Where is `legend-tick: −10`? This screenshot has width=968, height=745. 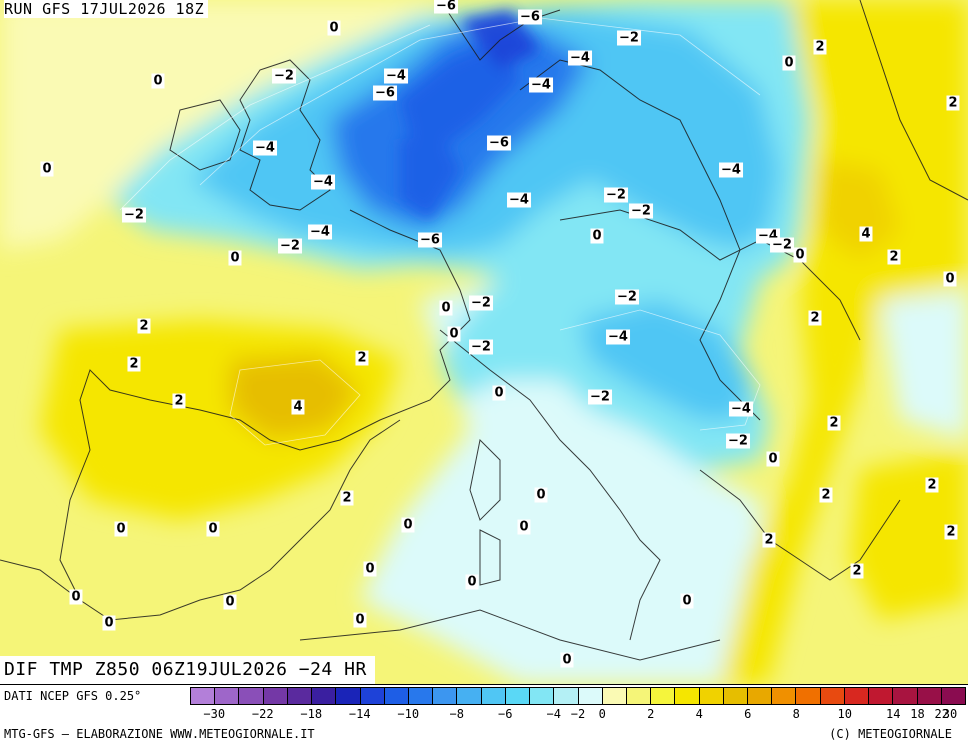 legend-tick: −10 is located at coordinates (408, 714).